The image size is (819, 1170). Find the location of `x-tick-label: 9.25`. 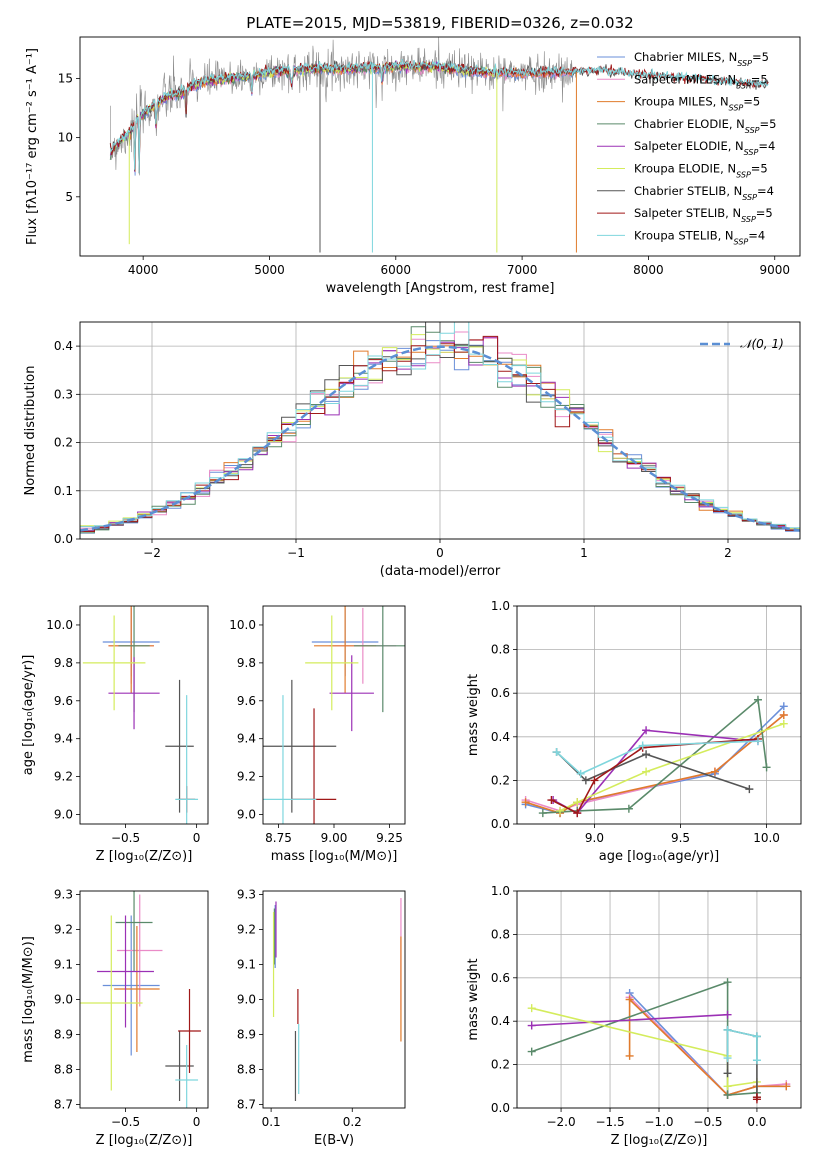

x-tick-label: 9.25 is located at coordinates (389, 838).